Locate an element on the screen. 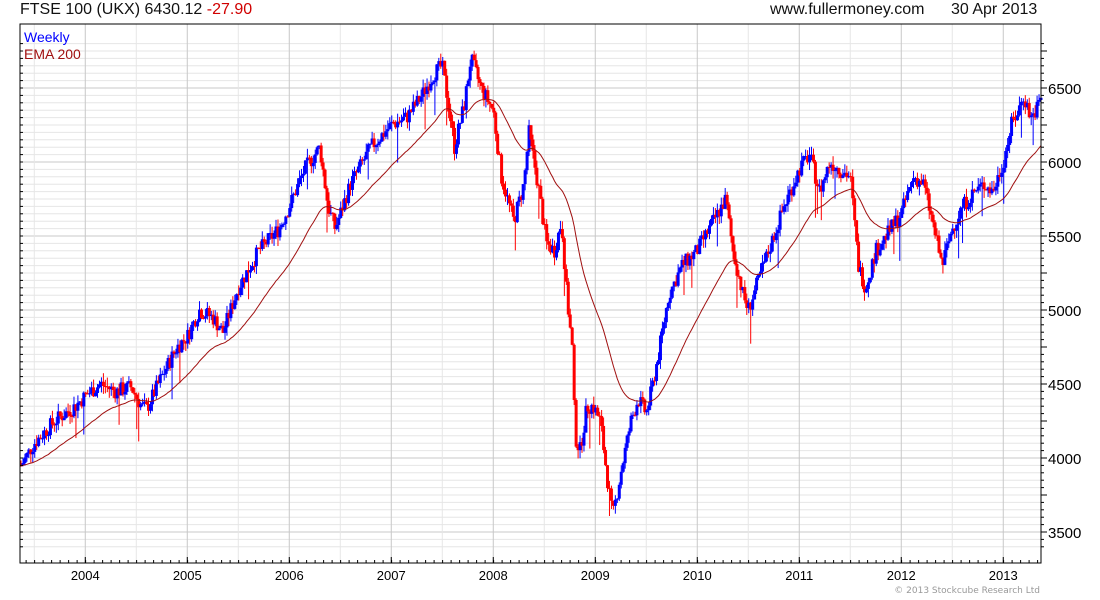 This screenshot has width=1100, height=600. x-tick-label: 2010 is located at coordinates (697, 575).